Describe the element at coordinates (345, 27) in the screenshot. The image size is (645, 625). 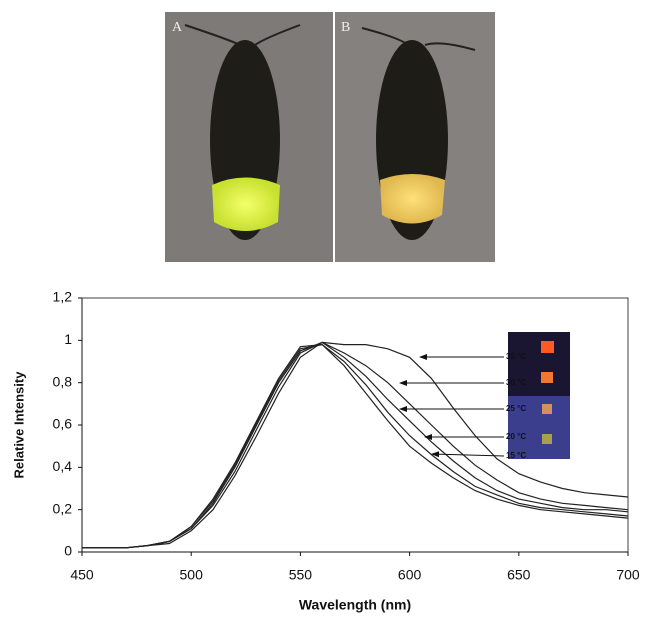
I see `panel-label: B` at that location.